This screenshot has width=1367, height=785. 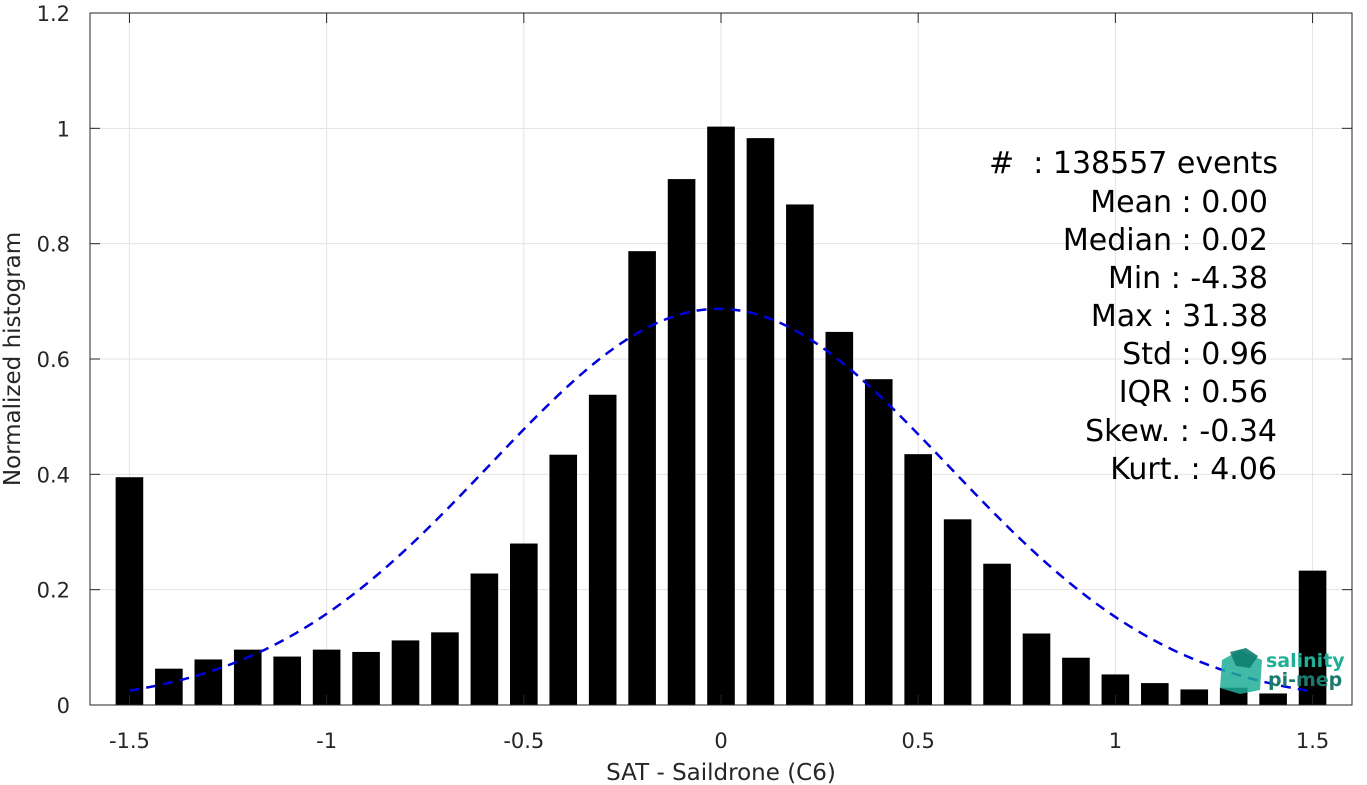 I want to click on logo-text-salinity: salinity, so click(x=1305, y=661).